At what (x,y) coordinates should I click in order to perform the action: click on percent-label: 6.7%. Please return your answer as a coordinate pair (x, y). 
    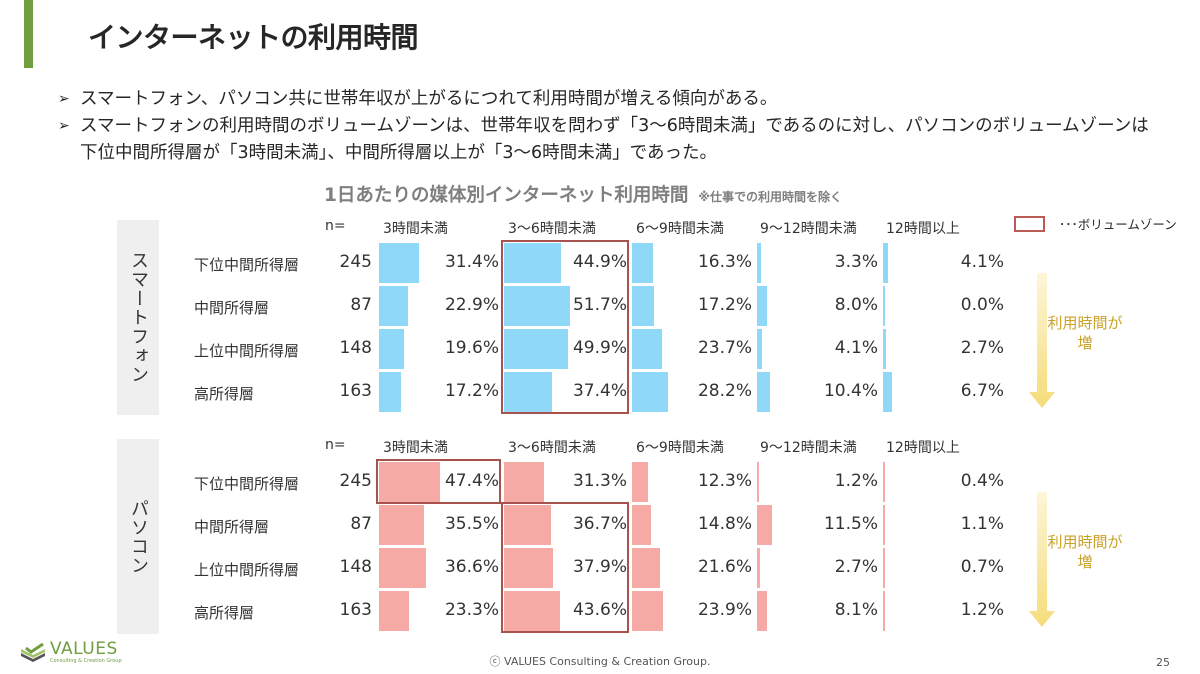
    Looking at the image, I should click on (982, 391).